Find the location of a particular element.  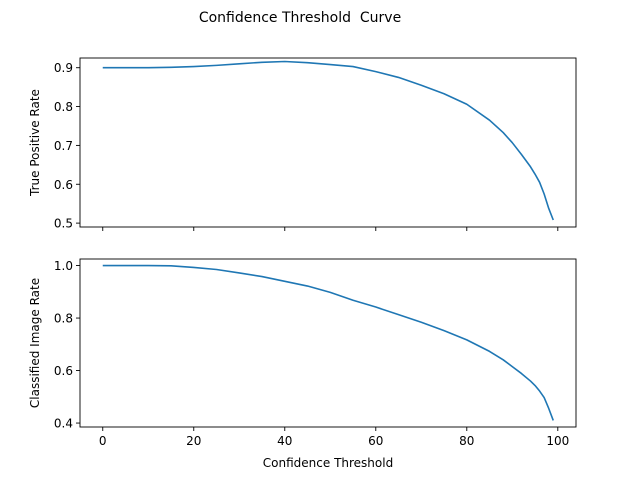

x-tick-label: 20 is located at coordinates (193, 441).